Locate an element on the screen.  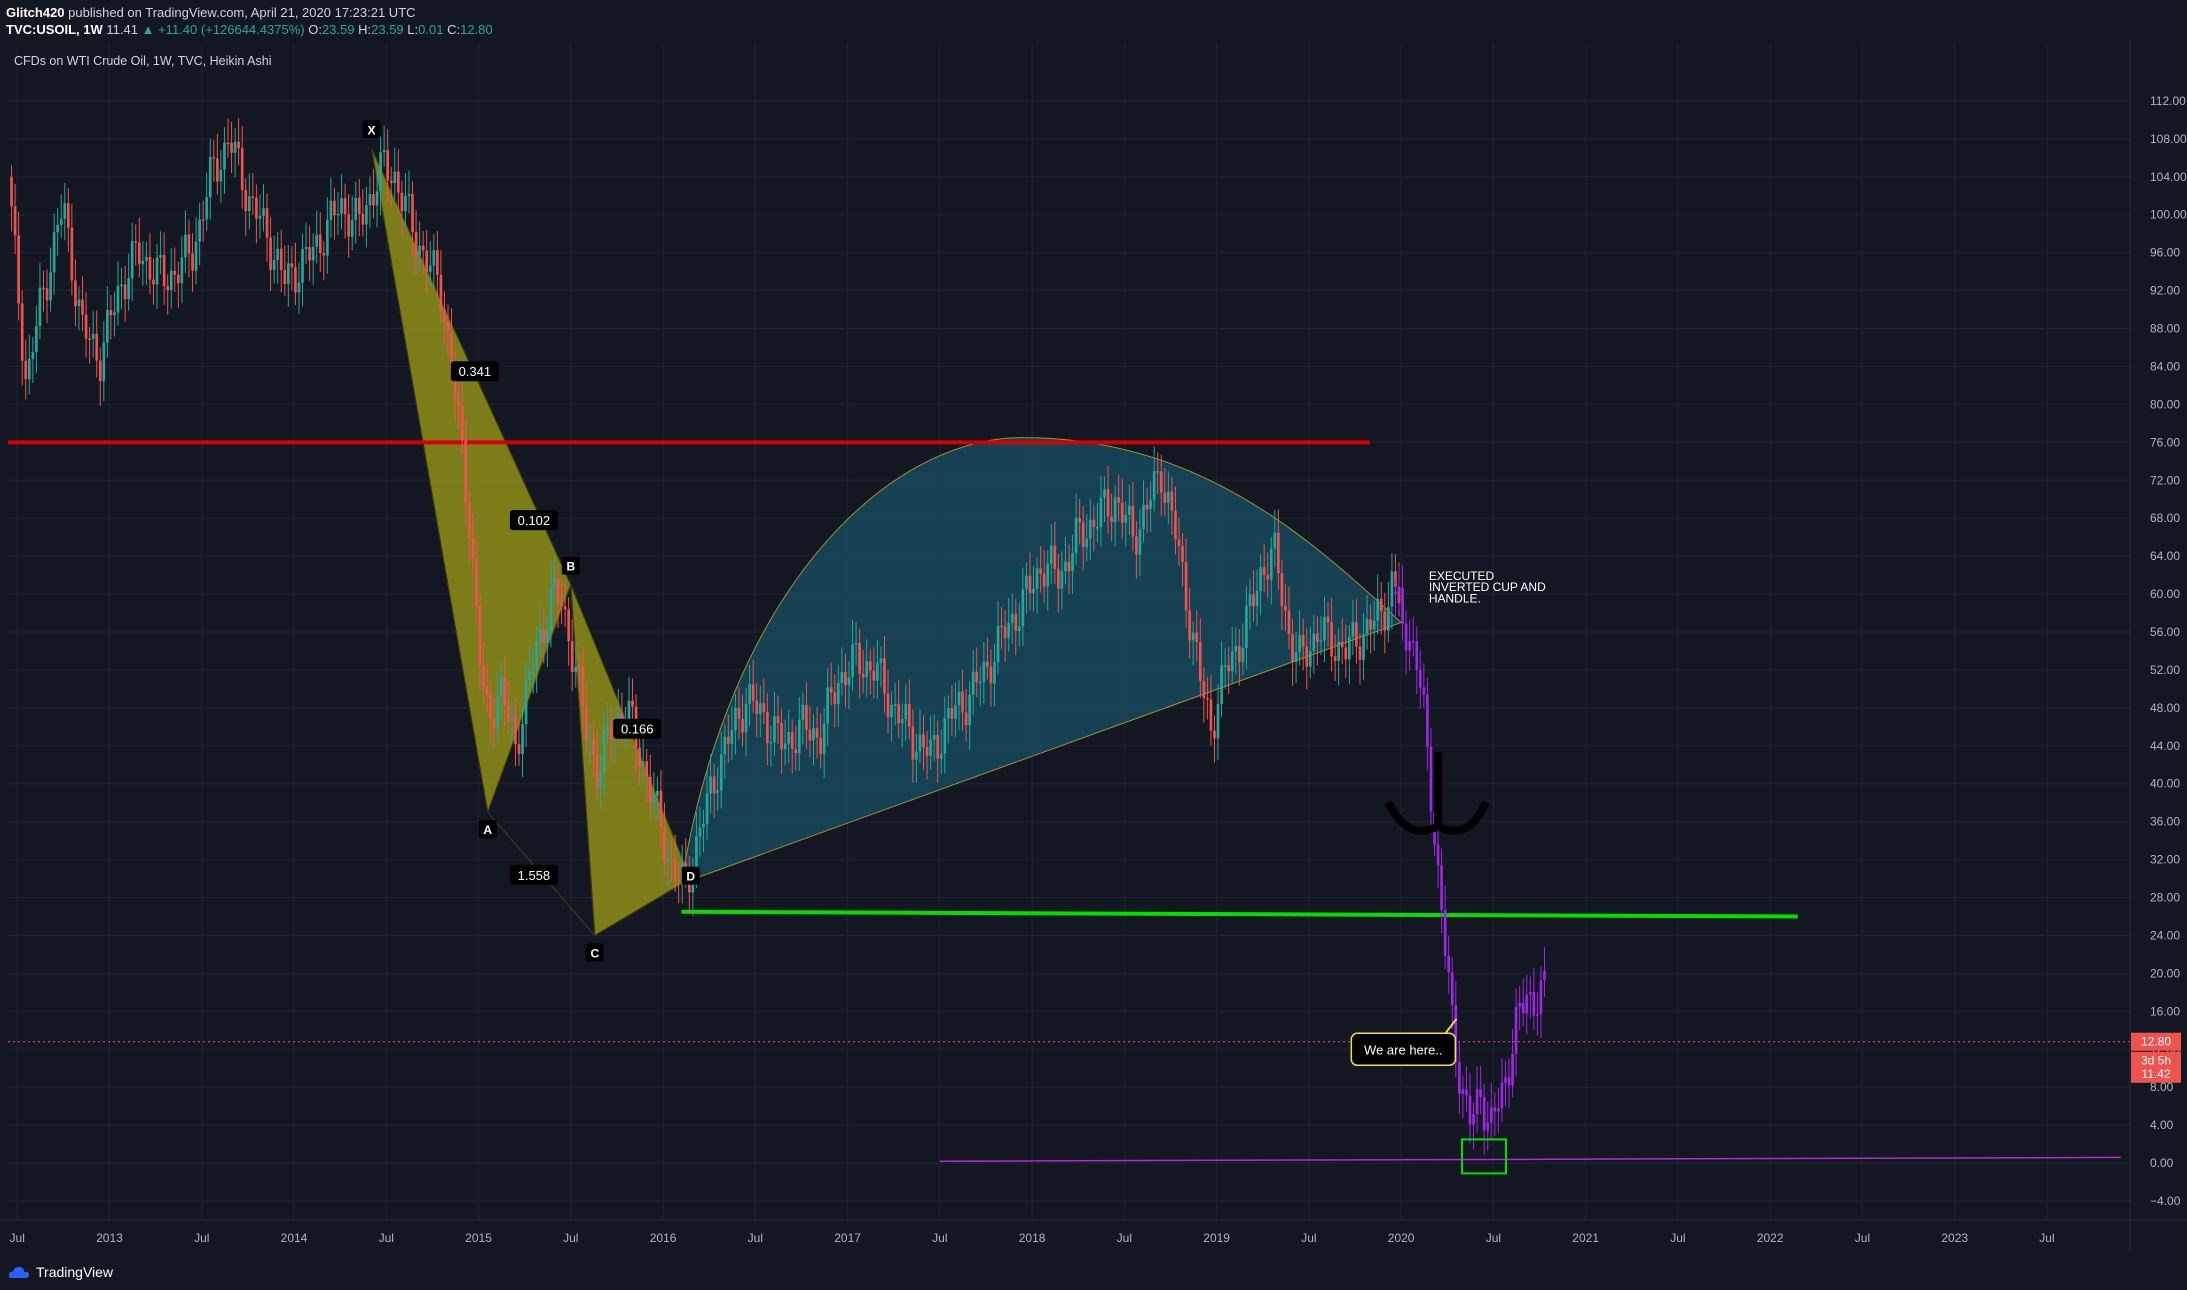
y-tick-label: 32.00 is located at coordinates (2165, 860).